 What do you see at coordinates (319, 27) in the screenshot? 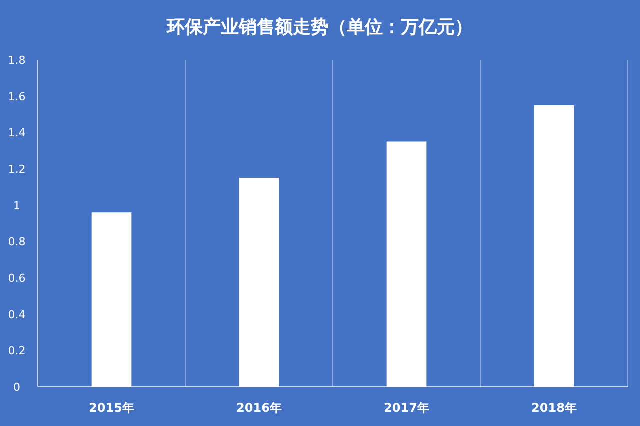
I see `chart-title: 环保产业销售额走势（单位：万亿元）` at bounding box center [319, 27].